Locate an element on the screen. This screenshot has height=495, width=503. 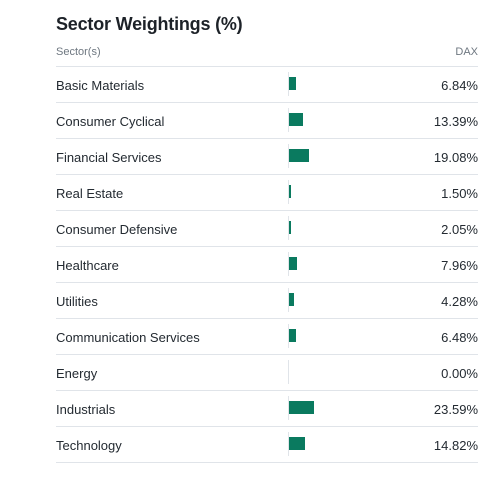
sector-label: Technology is located at coordinates (89, 445).